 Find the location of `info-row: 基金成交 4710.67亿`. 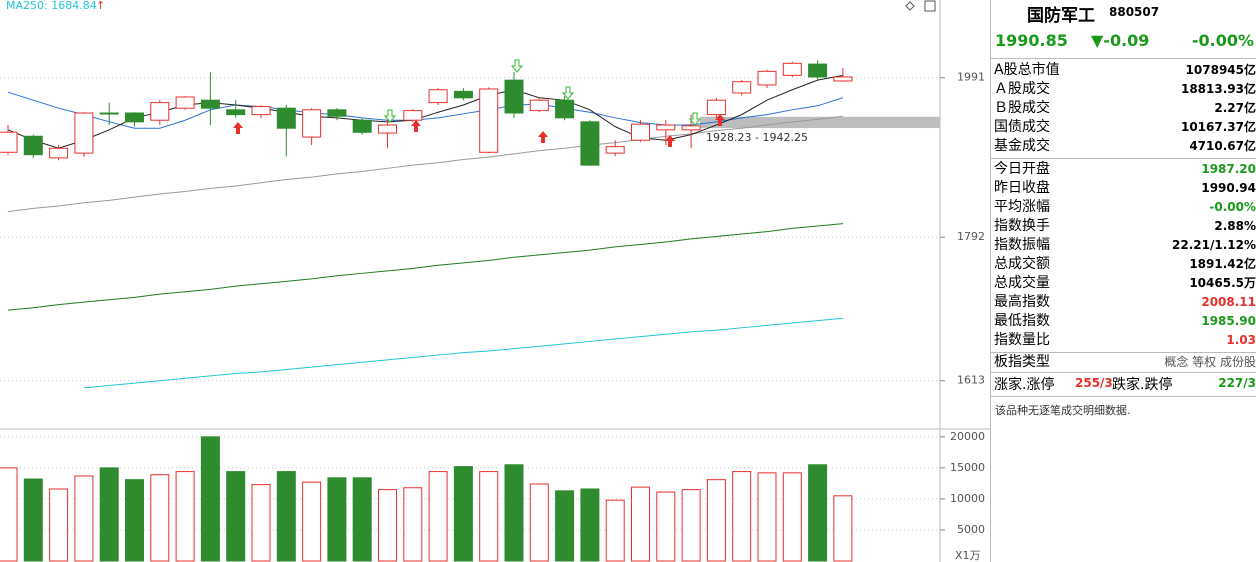

info-row: 基金成交 4710.67亿 is located at coordinates (1125, 146).